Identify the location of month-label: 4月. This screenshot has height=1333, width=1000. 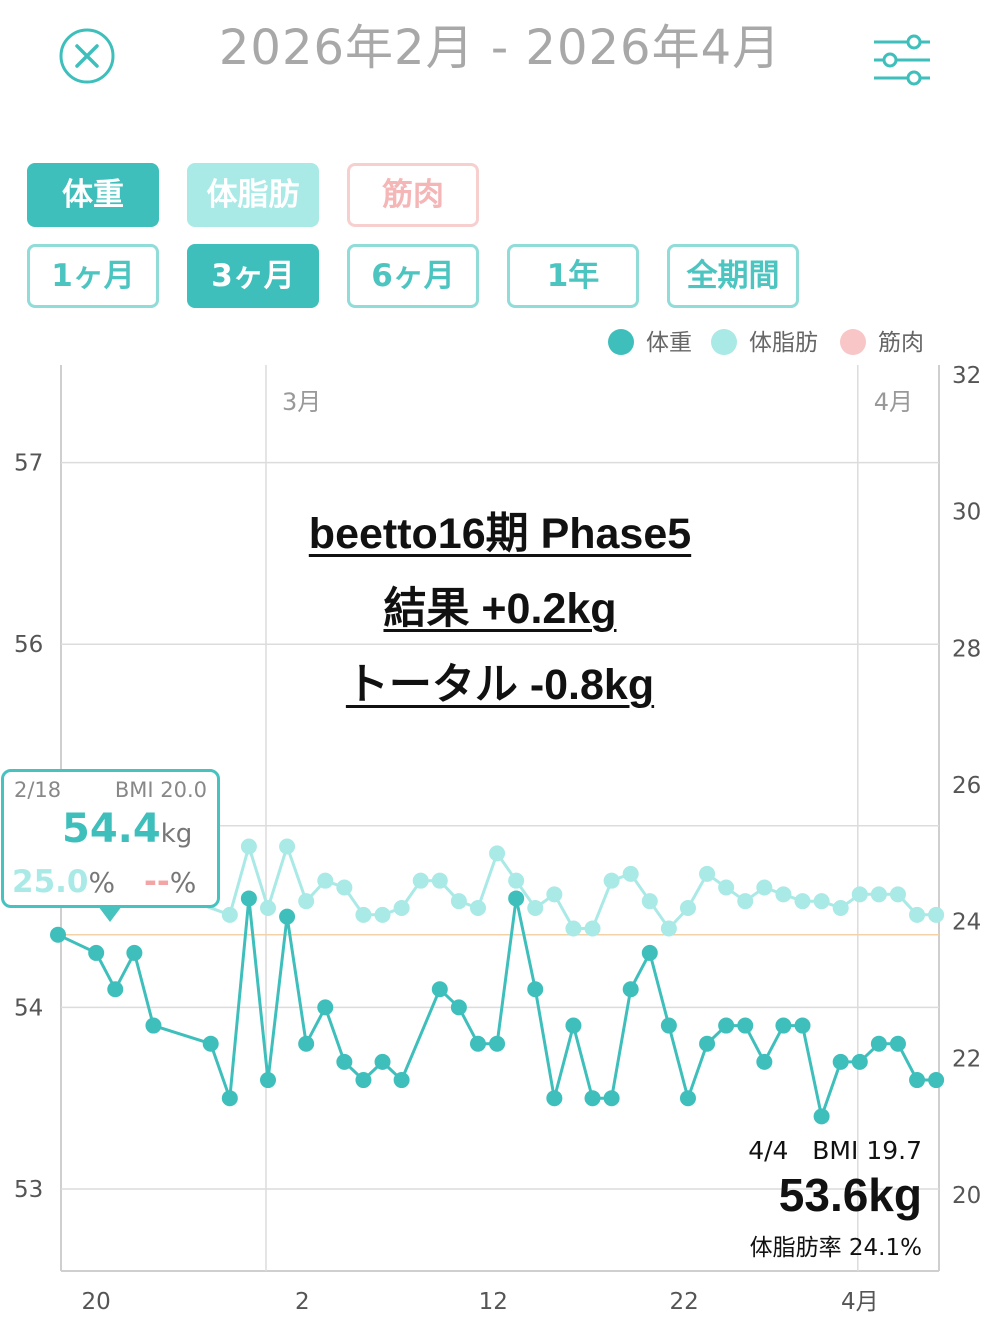
(893, 402).